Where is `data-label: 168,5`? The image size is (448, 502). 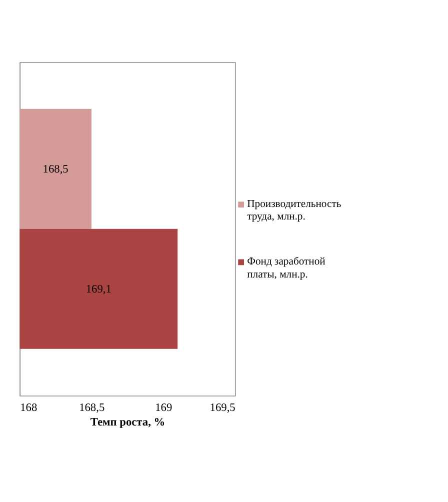 data-label: 168,5 is located at coordinates (55, 170).